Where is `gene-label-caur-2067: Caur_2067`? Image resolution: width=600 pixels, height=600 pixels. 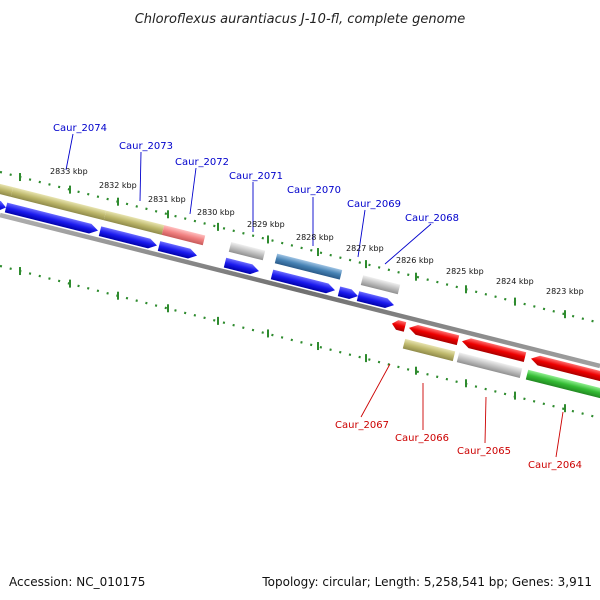 gene-label-caur-2067: Caur_2067 is located at coordinates (362, 425).